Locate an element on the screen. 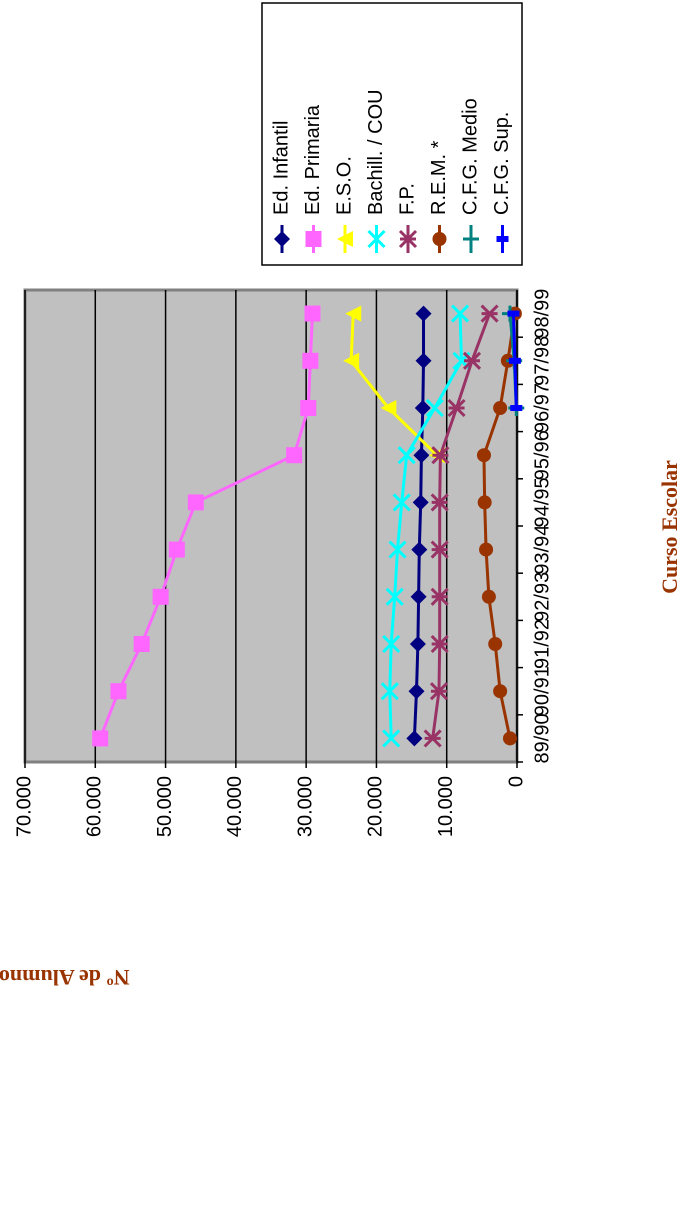  y-axis-title: Nº de Alumnos is located at coordinates (65, 977).